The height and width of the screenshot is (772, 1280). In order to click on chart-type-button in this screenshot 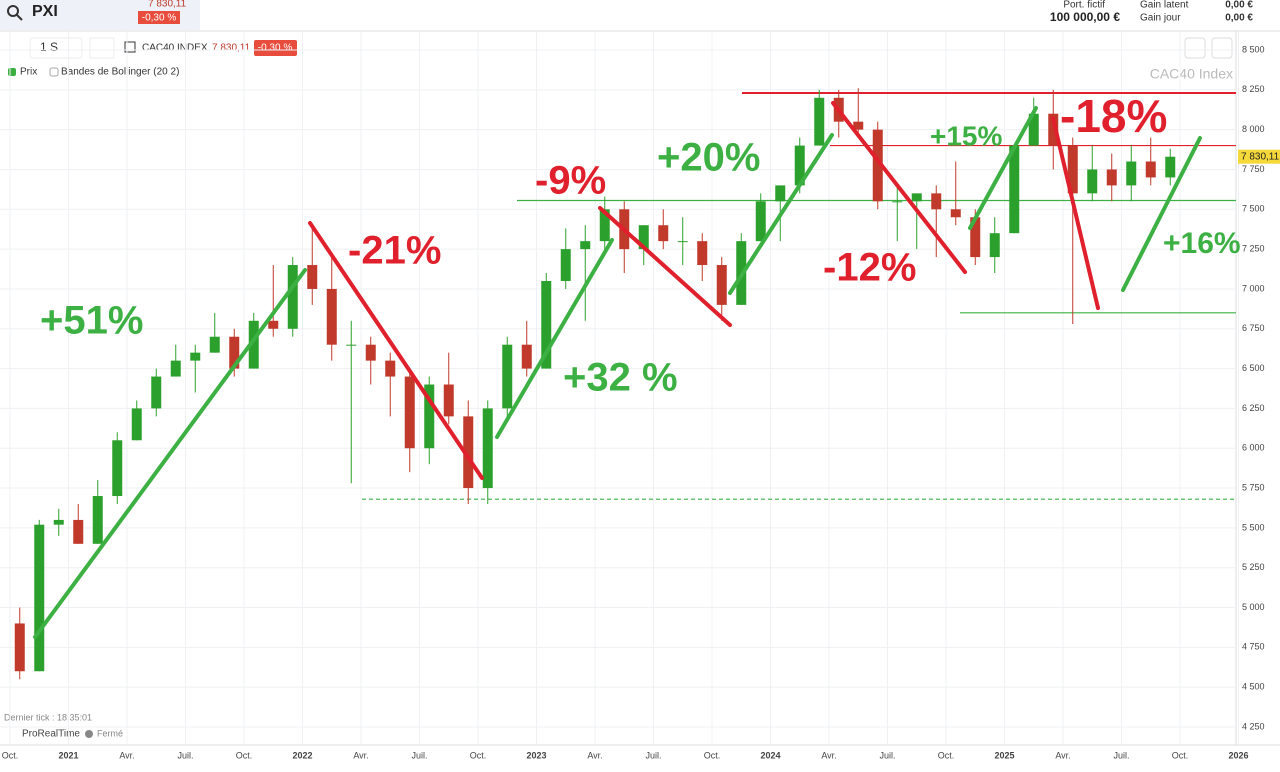, I will do `click(102, 48)`.